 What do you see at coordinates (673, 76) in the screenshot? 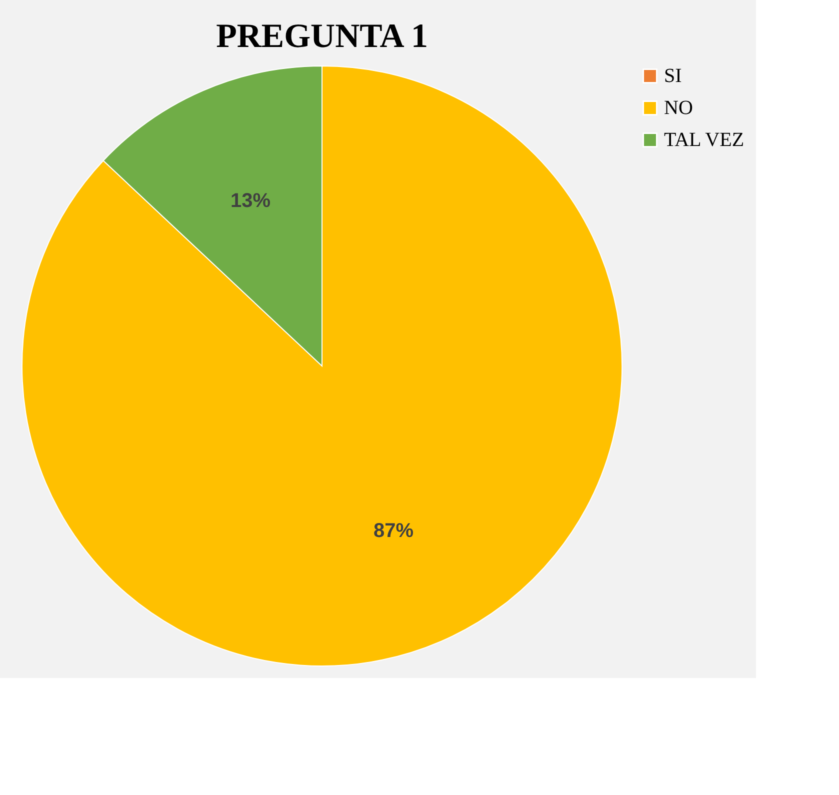
I see `legend-label: SI` at bounding box center [673, 76].